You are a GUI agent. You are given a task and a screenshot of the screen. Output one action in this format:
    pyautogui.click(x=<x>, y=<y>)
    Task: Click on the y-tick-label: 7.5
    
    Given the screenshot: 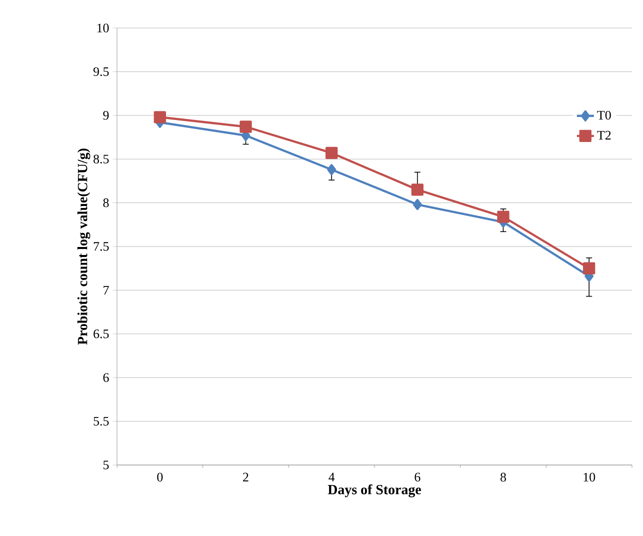 What is the action you would take?
    pyautogui.click(x=101, y=246)
    